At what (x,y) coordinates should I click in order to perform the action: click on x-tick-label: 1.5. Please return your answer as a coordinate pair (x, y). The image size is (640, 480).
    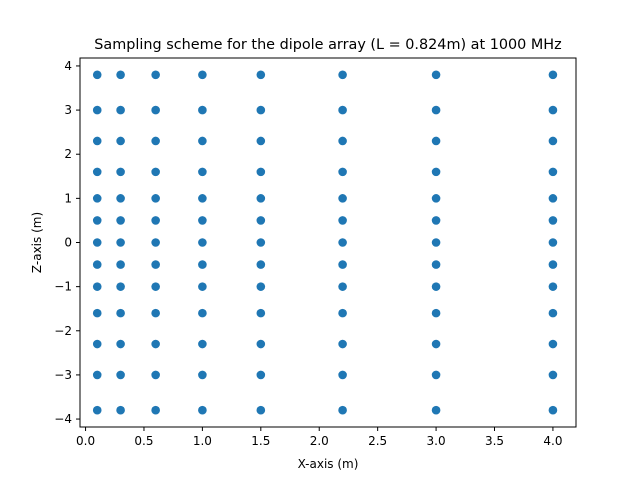
    Looking at the image, I should click on (260, 441).